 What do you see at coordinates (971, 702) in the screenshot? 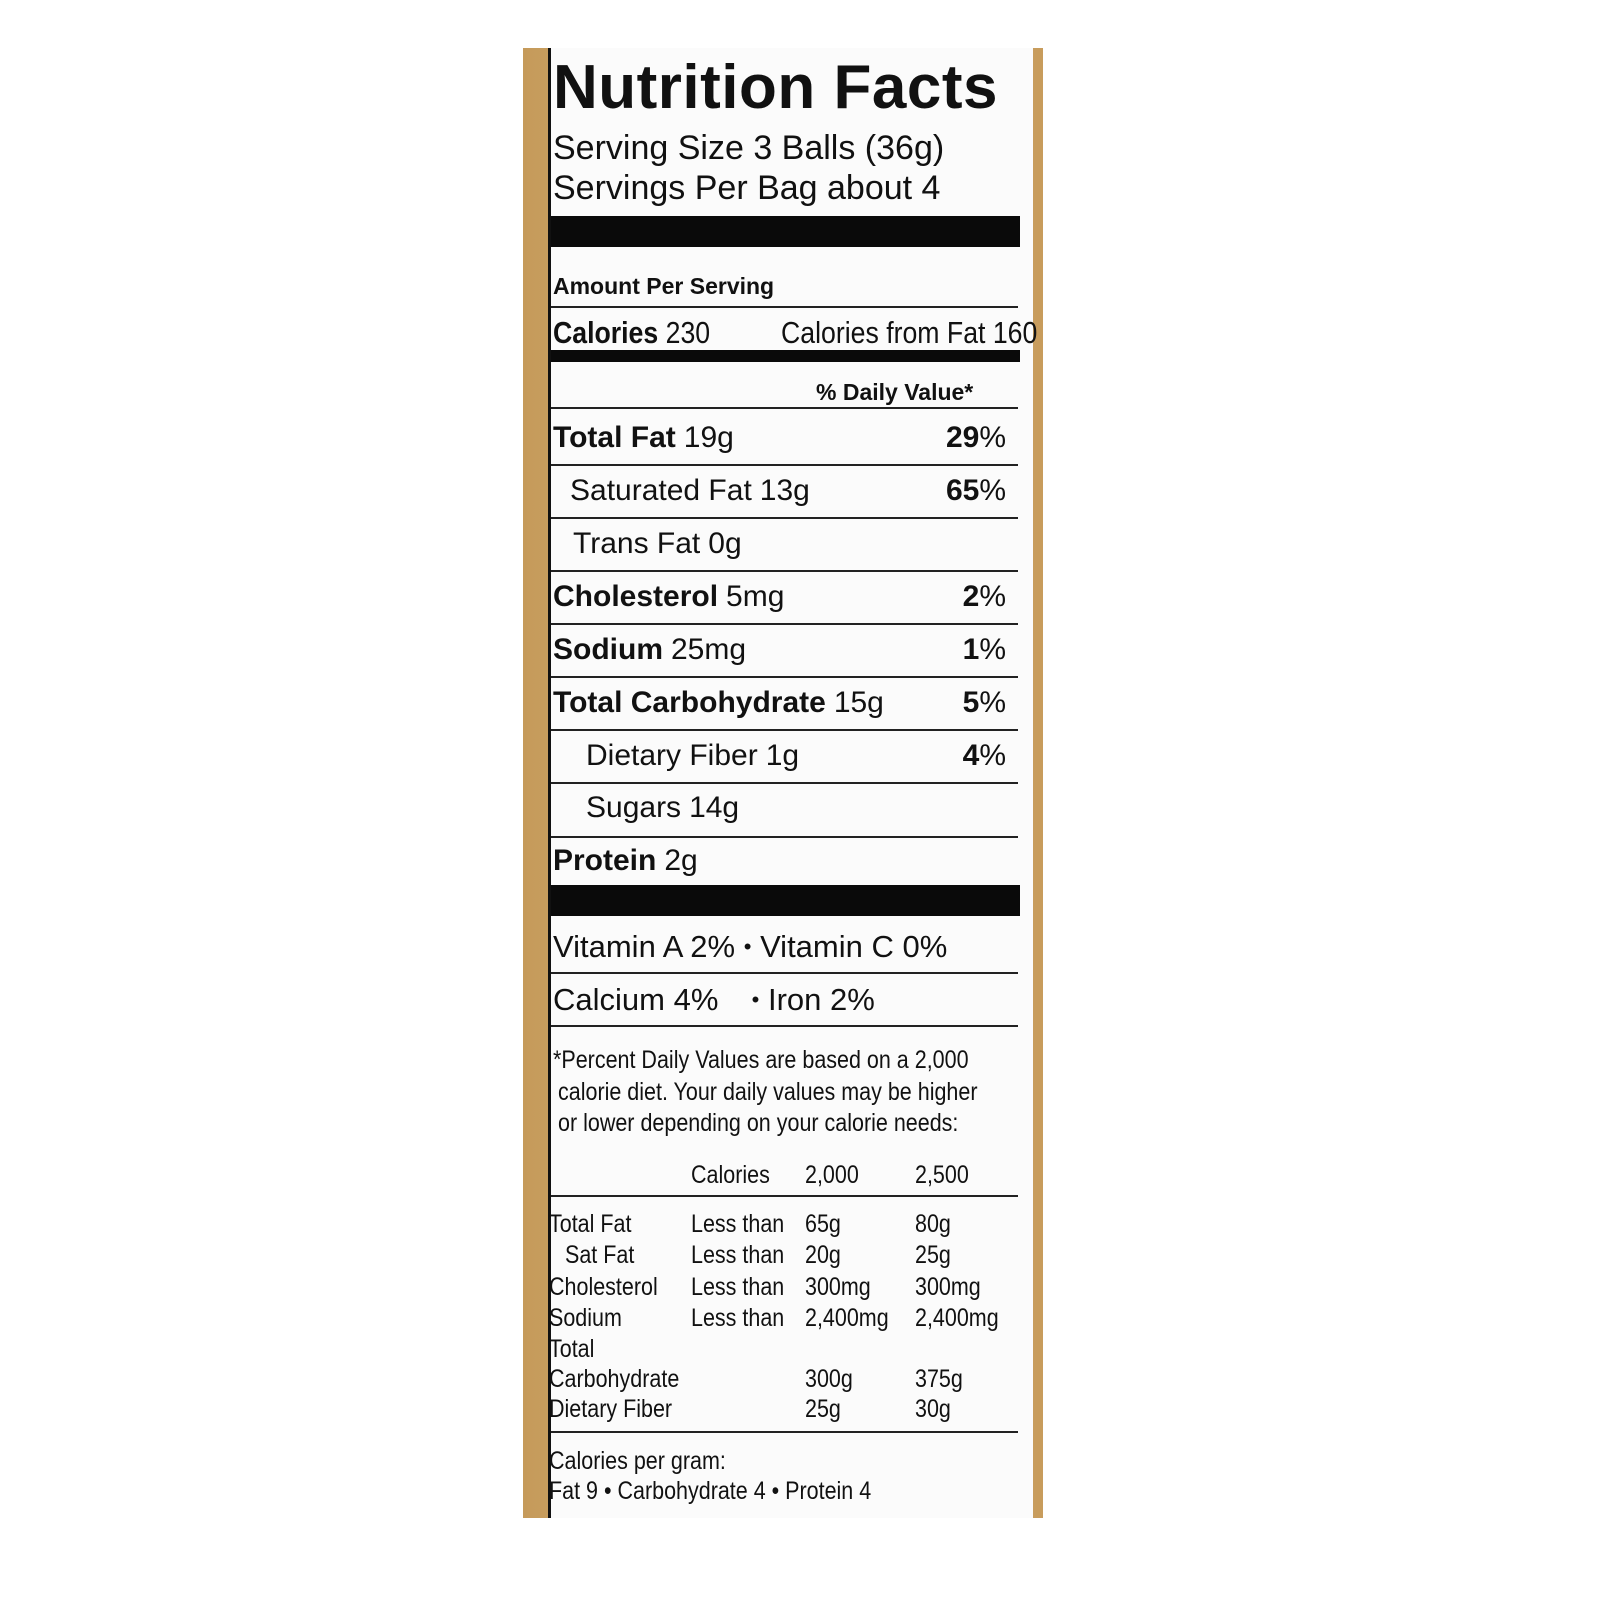
I see `dv-number: 5` at bounding box center [971, 702].